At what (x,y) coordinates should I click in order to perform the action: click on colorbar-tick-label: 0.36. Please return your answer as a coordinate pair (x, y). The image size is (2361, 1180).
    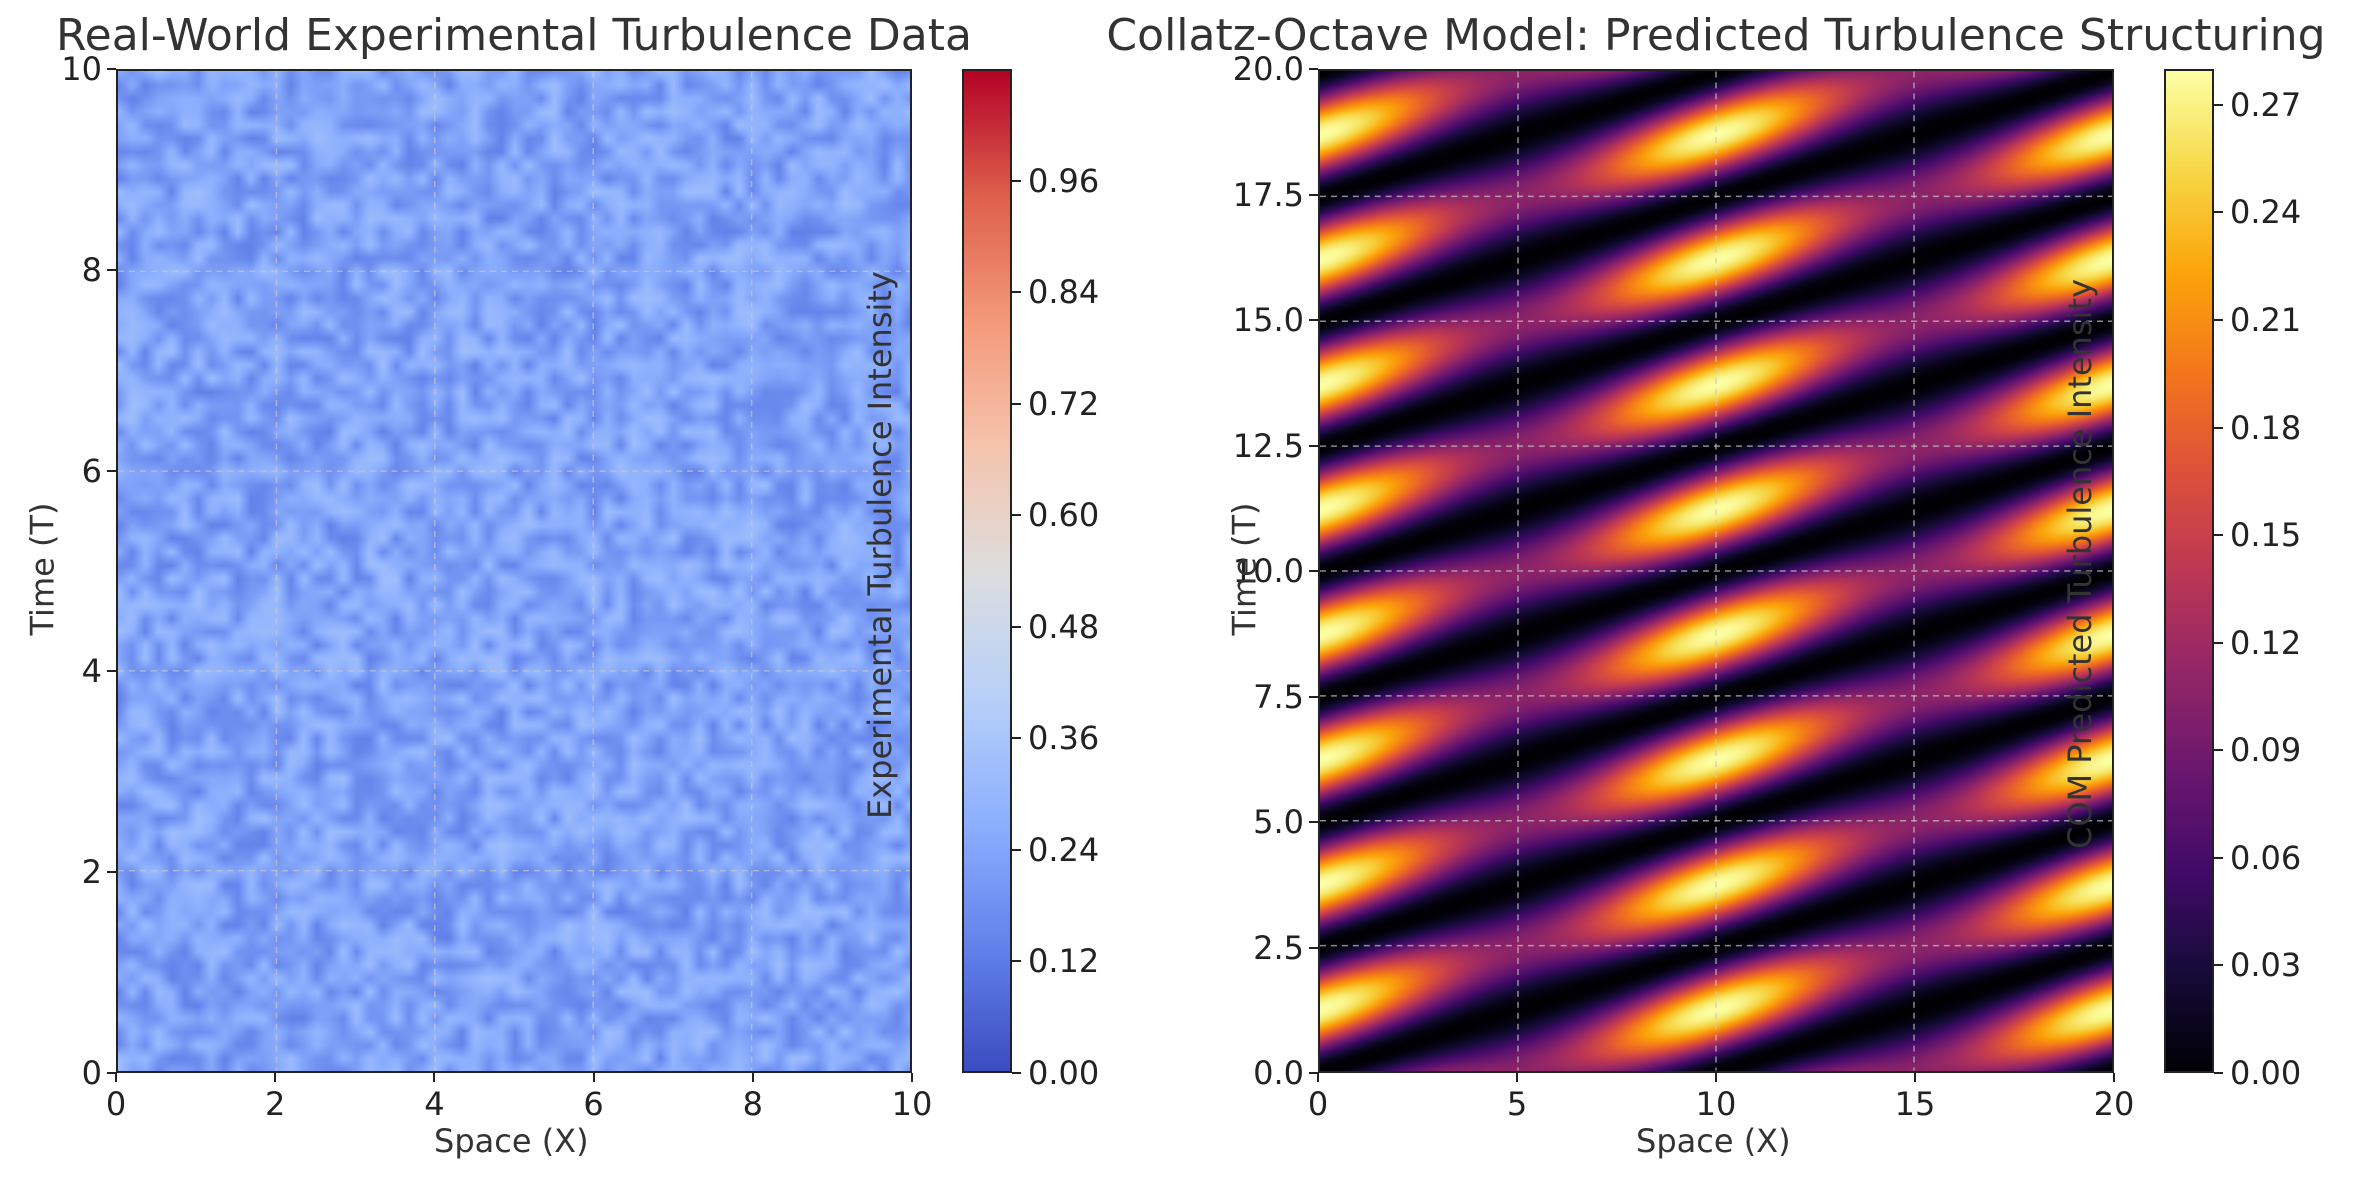
    Looking at the image, I should click on (1064, 738).